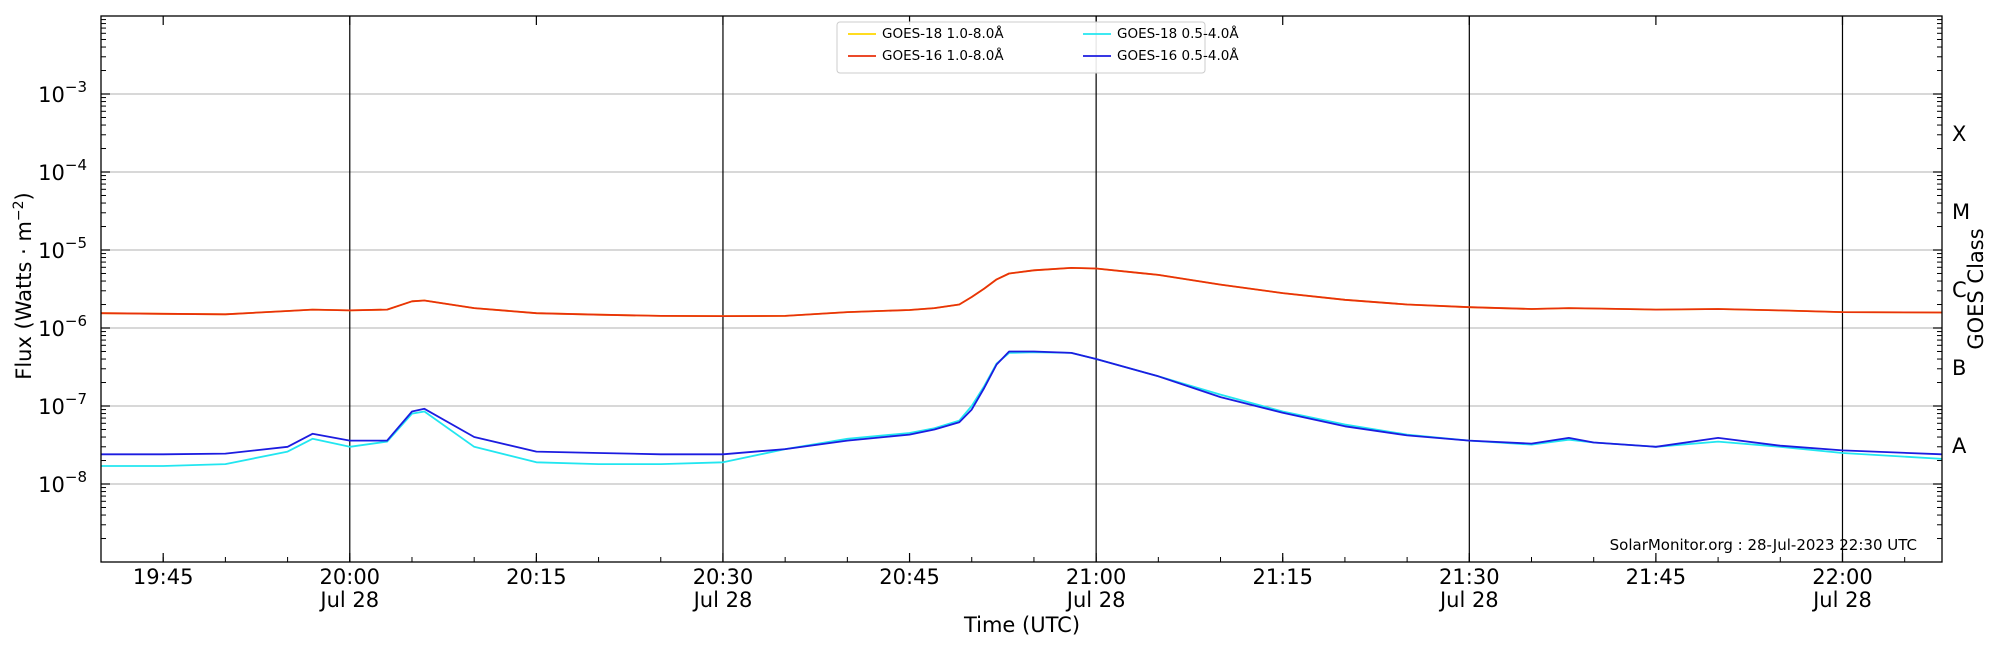 This screenshot has width=2000, height=650. What do you see at coordinates (1178, 33) in the screenshot?
I see `legend-label: GOES-18 0.5-4.0Å` at bounding box center [1178, 33].